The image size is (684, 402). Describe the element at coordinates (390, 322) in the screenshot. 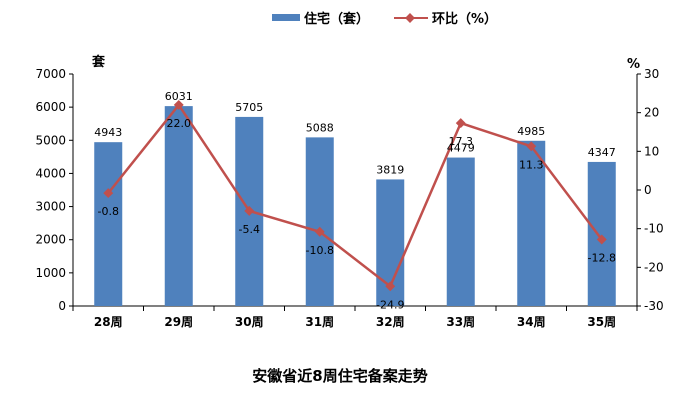

I see `x-axis-tick: 32周` at that location.